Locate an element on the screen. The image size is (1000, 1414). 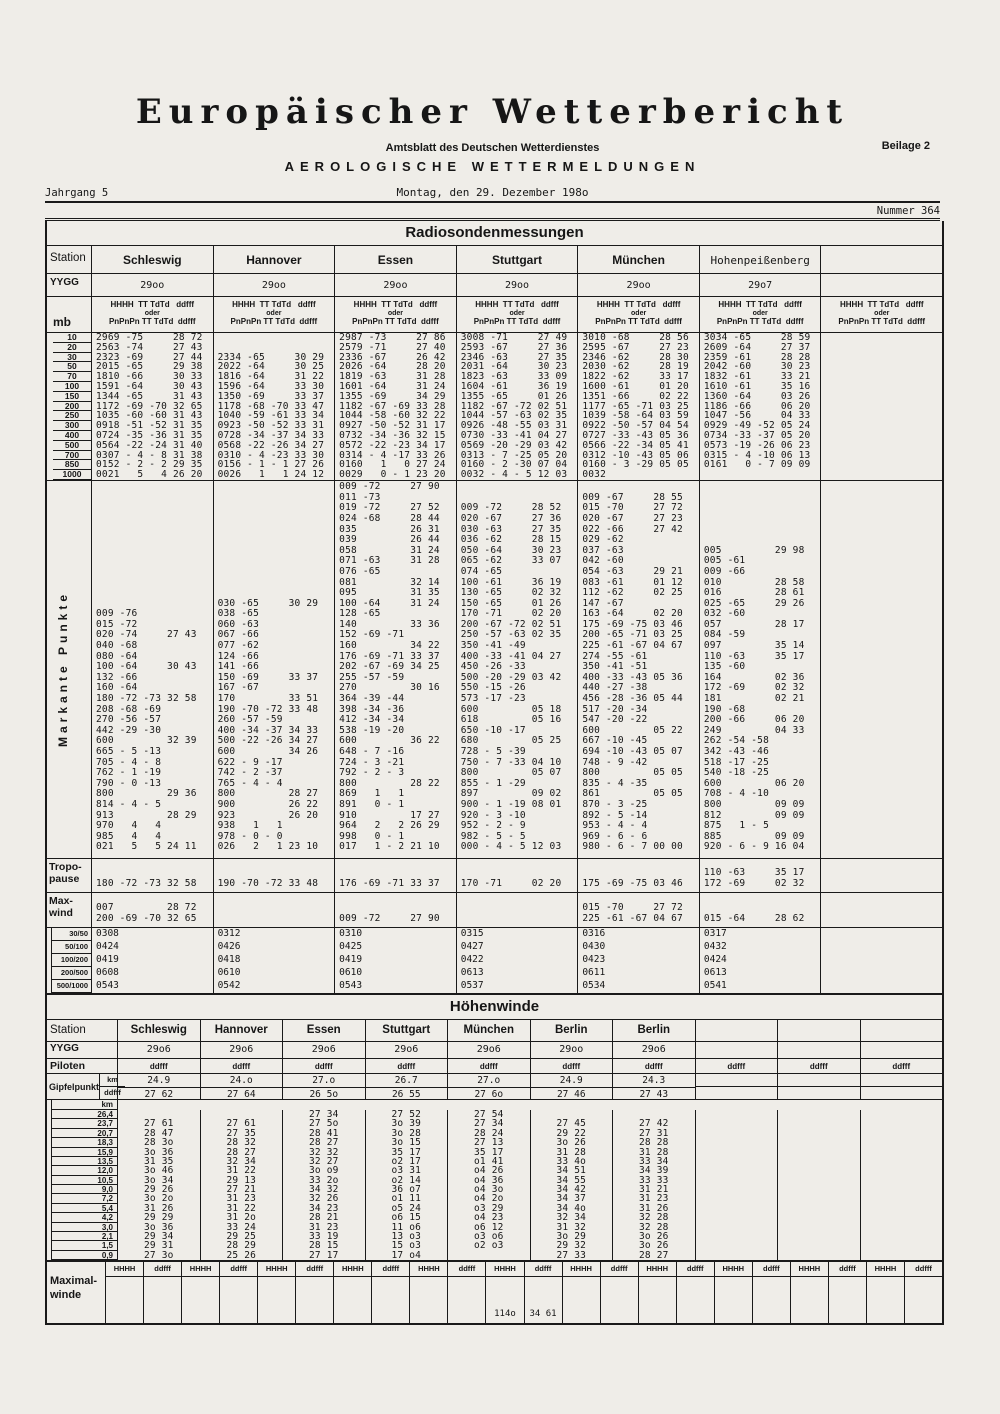
maximalwinde-value-pair is located at coordinates (827, 1300).